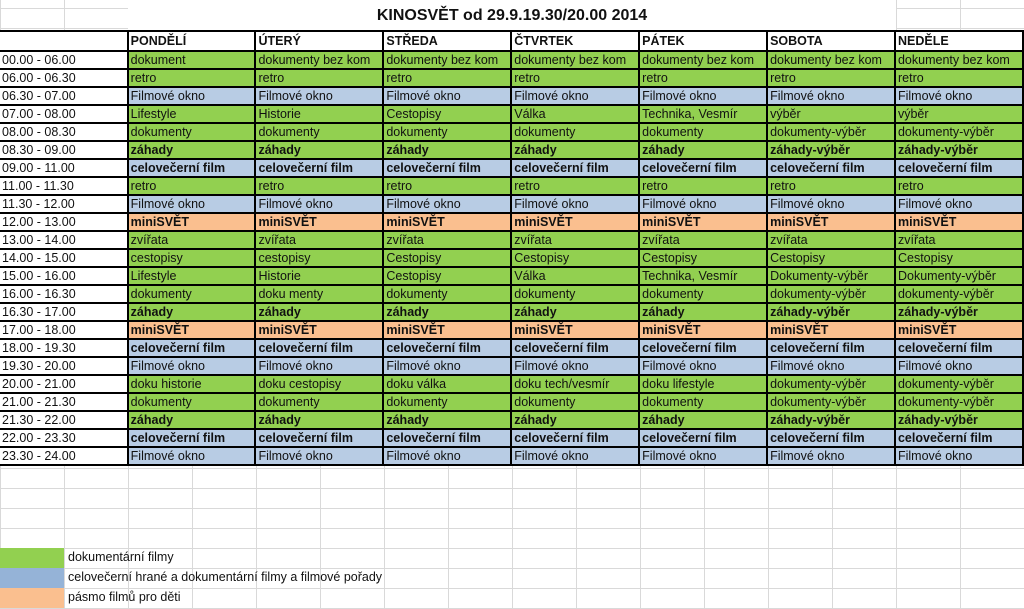 This screenshot has height=609, width=1024. Describe the element at coordinates (703, 114) in the screenshot. I see `program-cell: Technika, Vesmír` at that location.